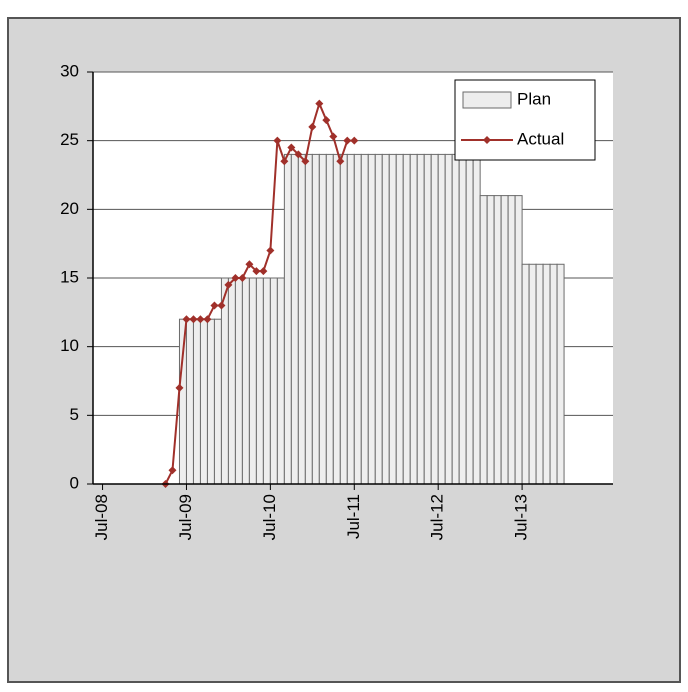 The image size is (688, 692). Describe the element at coordinates (525, 120) in the screenshot. I see `legend: Plan Actual` at that location.